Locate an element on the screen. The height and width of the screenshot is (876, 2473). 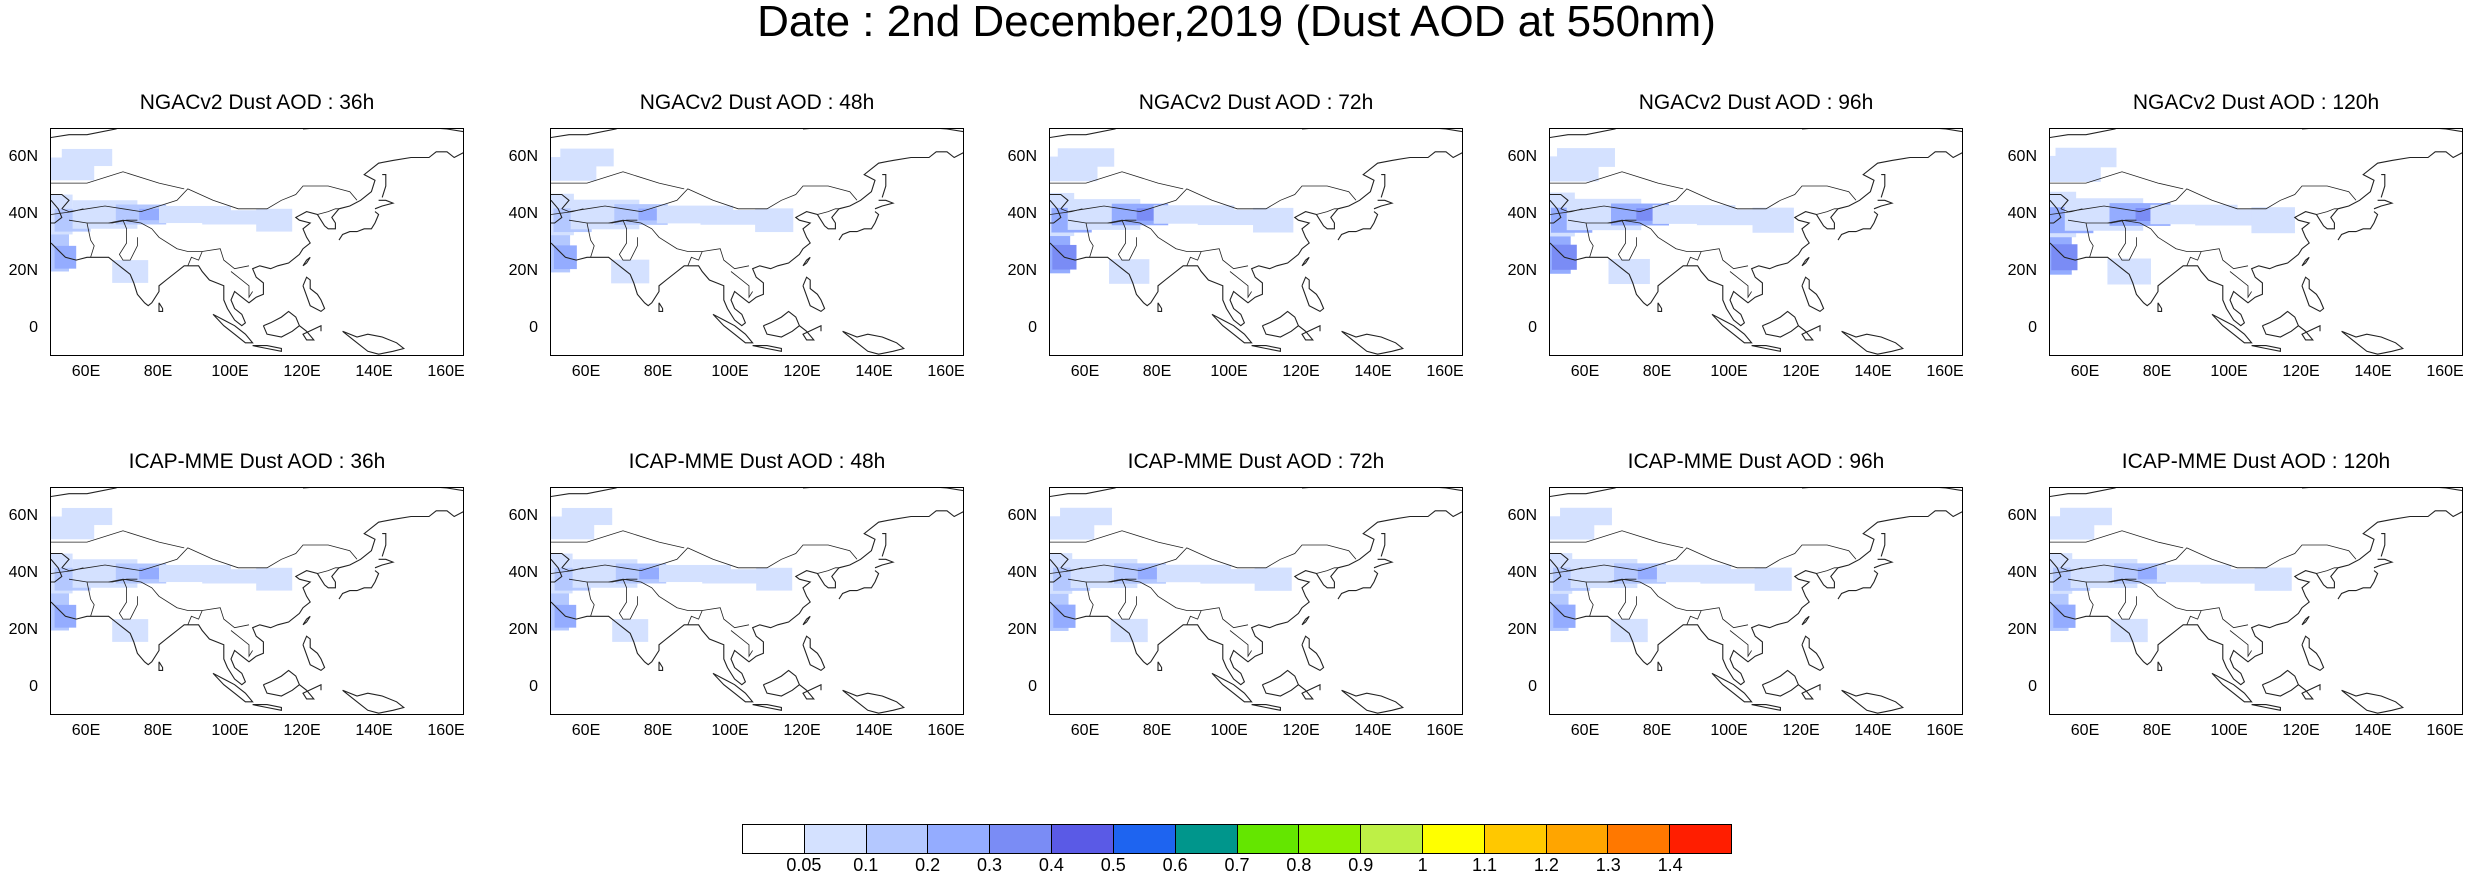
lat-tick-label: 0 is located at coordinates (1032, 327).